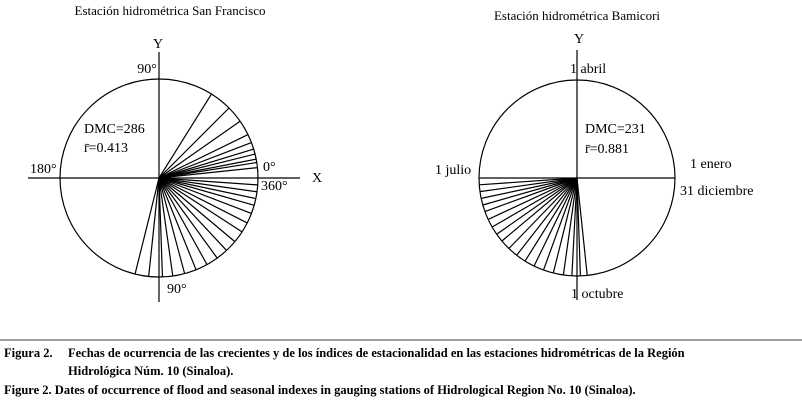 This screenshot has height=403, width=802. Describe the element at coordinates (274, 186) in the screenshot. I see `right-lower-label: 360°` at that location.